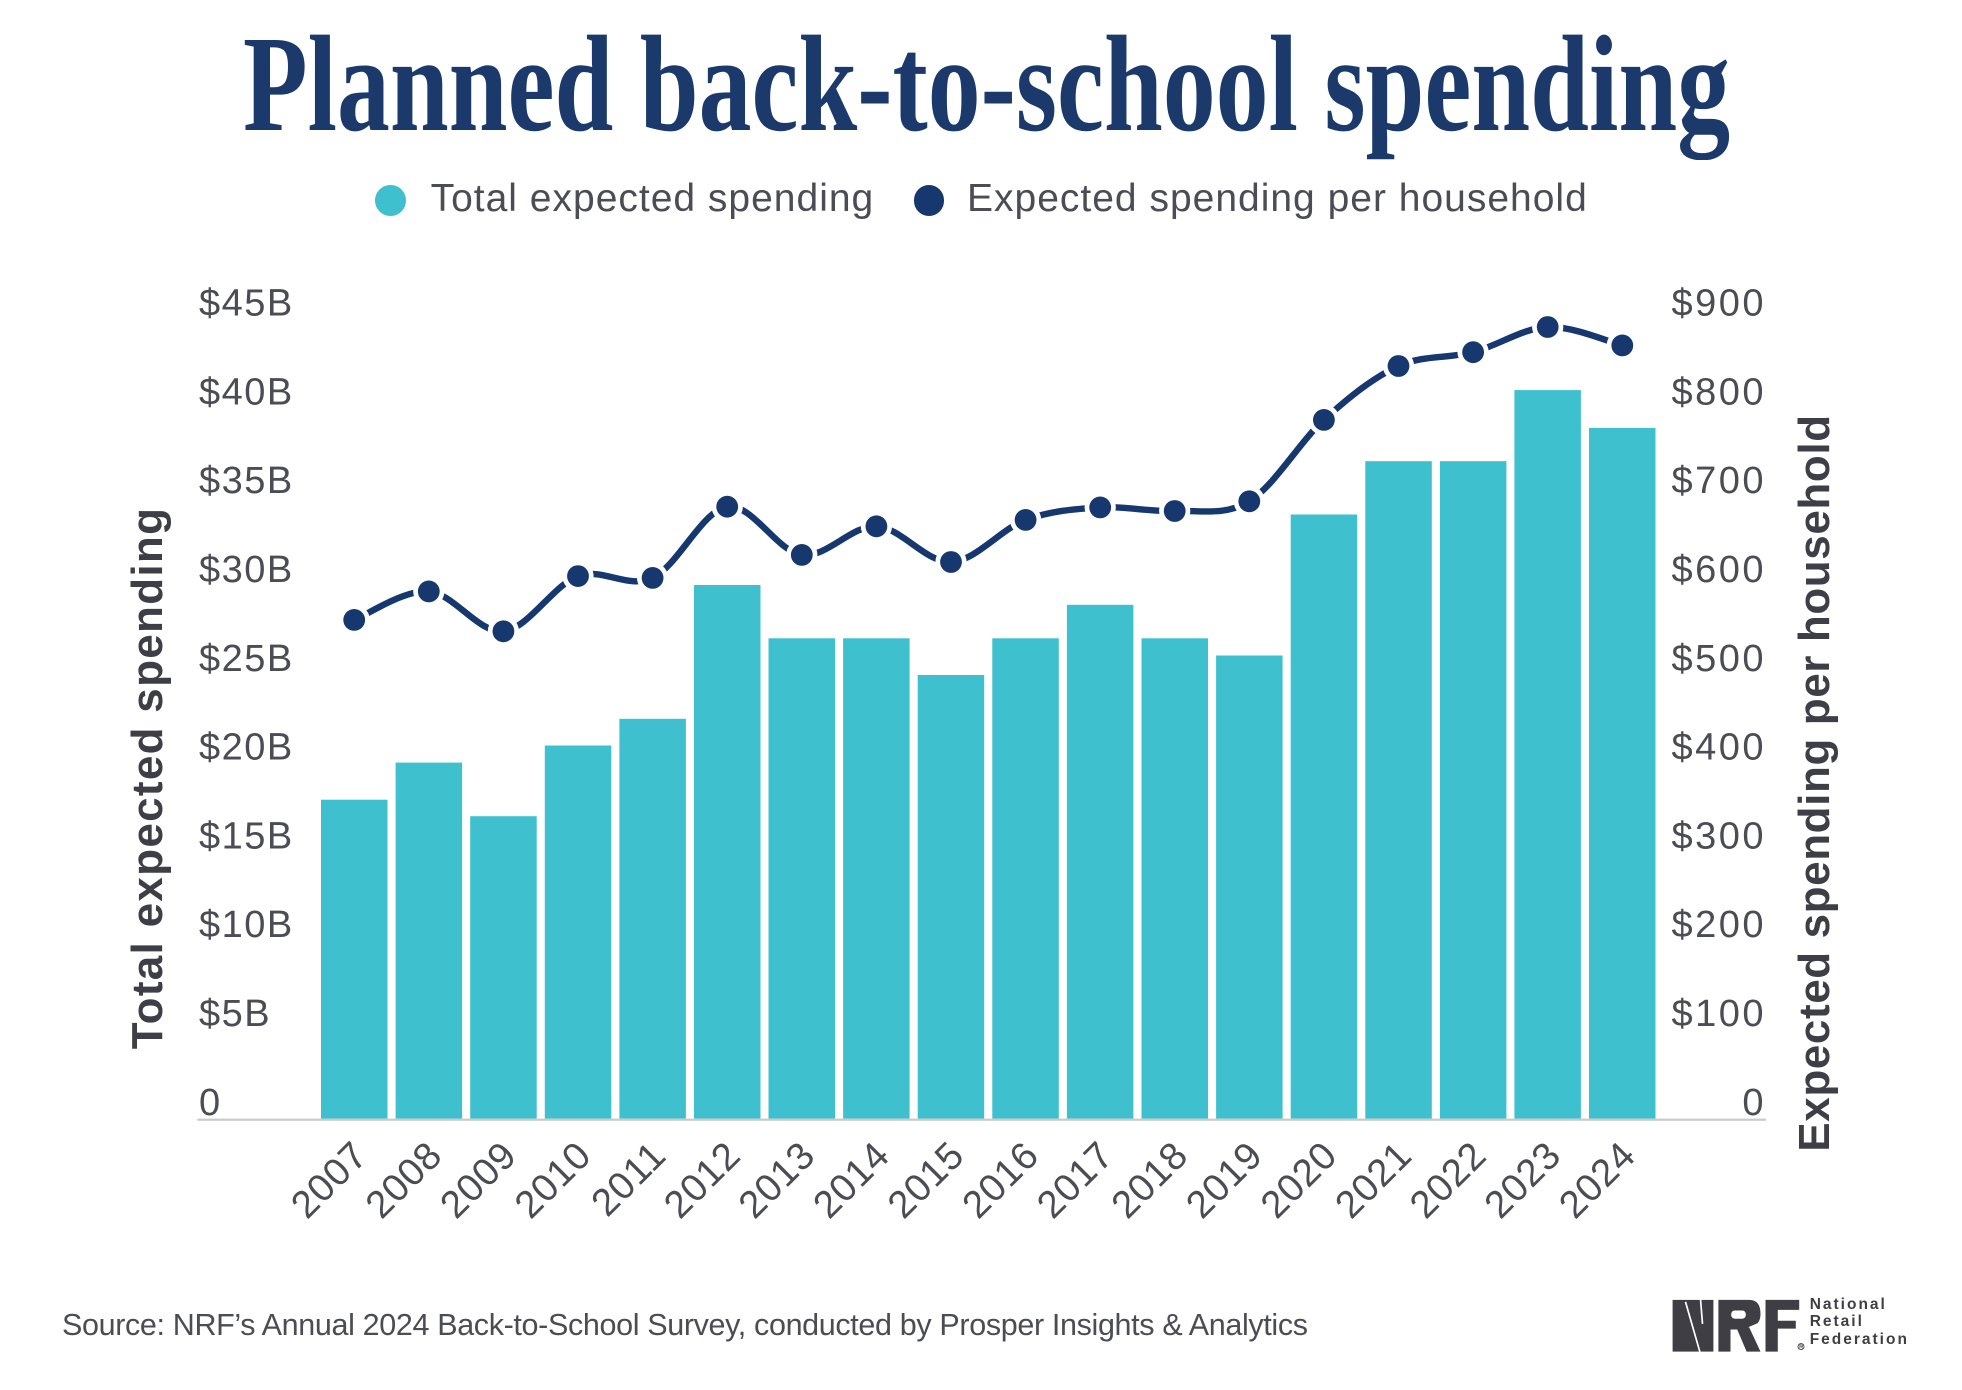 The image size is (1962, 1390). I want to click on svg-text: 2019, so click(1224, 1179).